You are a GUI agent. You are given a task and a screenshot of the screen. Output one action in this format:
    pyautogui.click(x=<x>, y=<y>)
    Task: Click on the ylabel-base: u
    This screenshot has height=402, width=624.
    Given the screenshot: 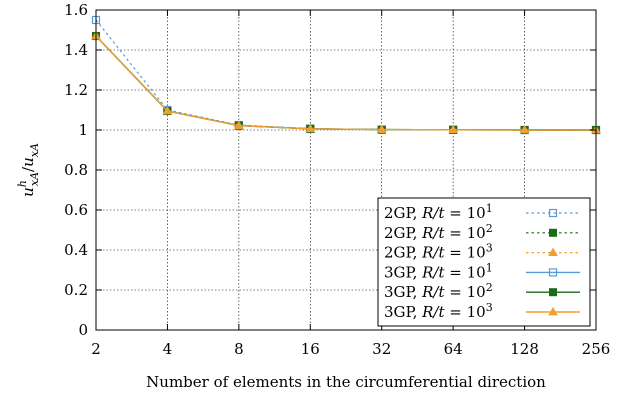 What is the action you would take?
    pyautogui.click(x=28, y=192)
    